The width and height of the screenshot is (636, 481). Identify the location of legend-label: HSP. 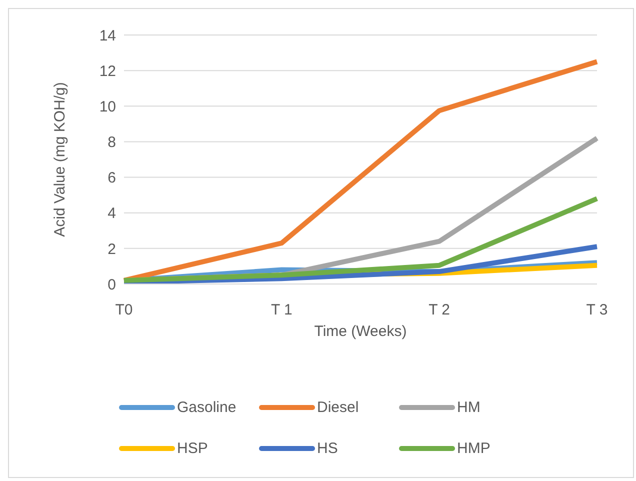
(192, 448).